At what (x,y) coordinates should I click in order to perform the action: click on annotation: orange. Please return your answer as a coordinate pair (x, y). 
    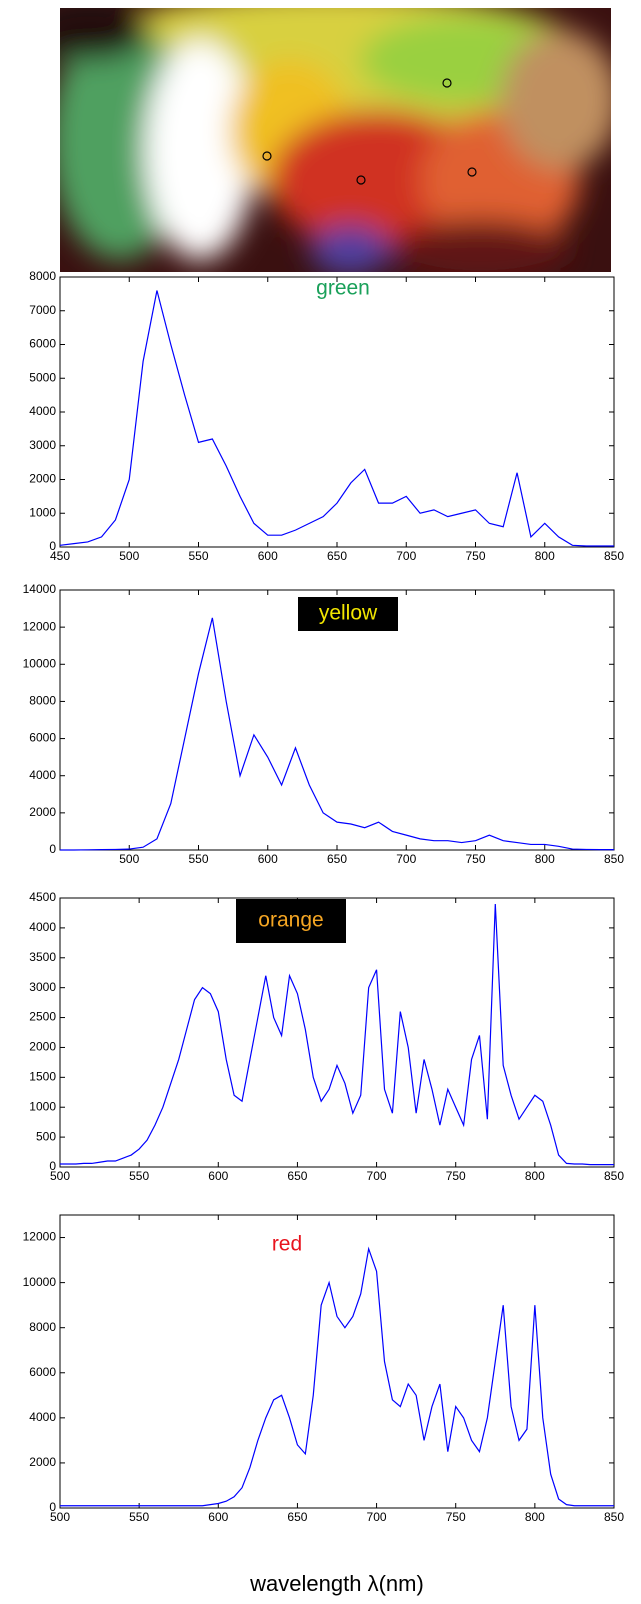
    Looking at the image, I should click on (290, 920).